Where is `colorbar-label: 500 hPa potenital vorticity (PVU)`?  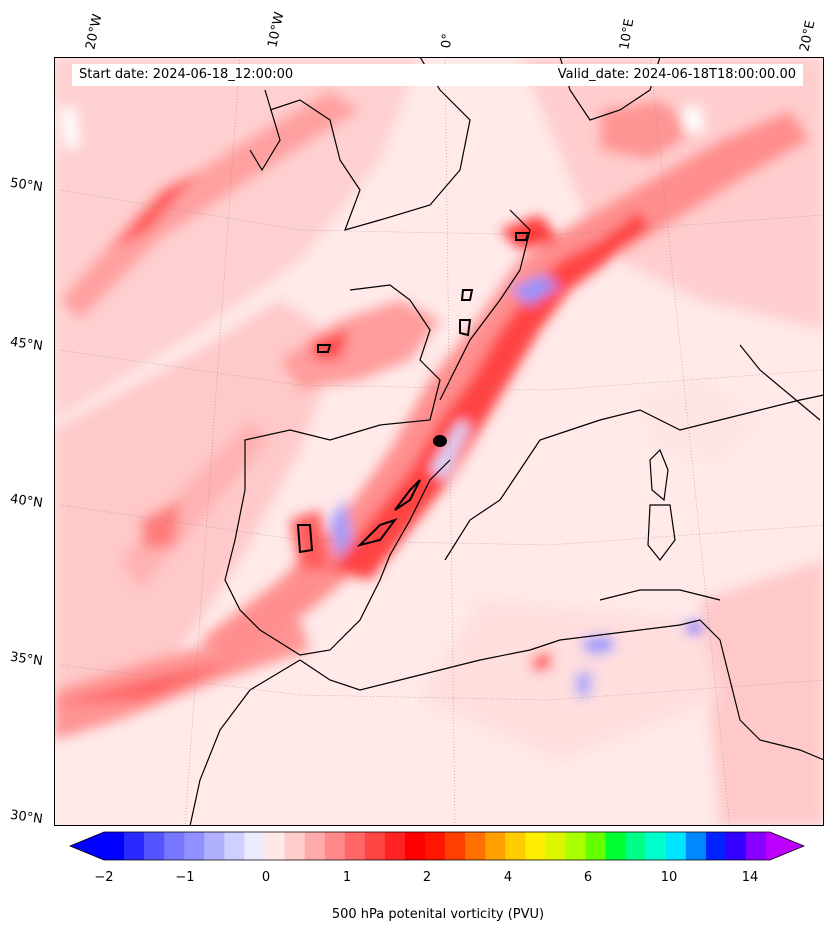 colorbar-label: 500 hPa potenital vorticity (PVU) is located at coordinates (438, 914).